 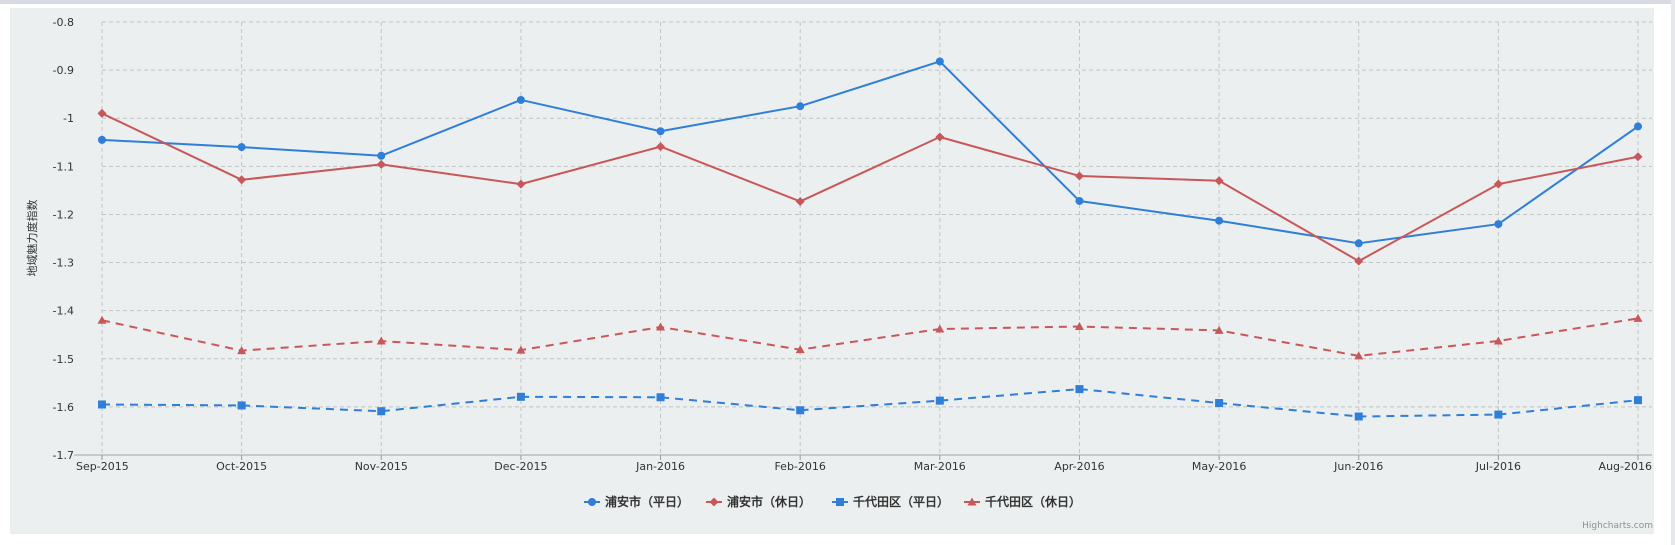 What do you see at coordinates (381, 466) in the screenshot?
I see `x-tick-label: Nov-2015` at bounding box center [381, 466].